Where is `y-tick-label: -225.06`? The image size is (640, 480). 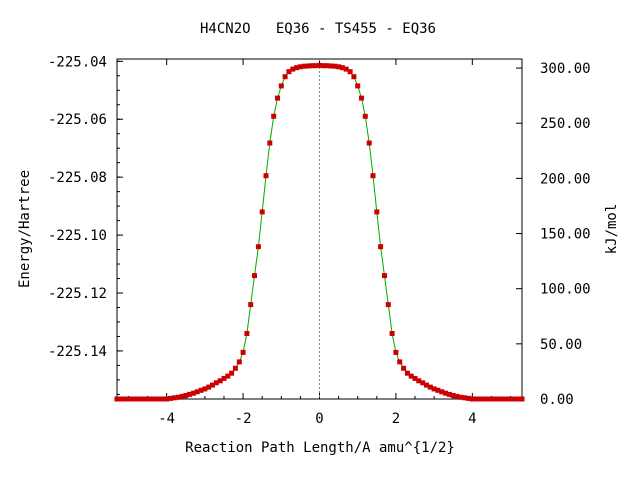 y-tick-label: -225.06 is located at coordinates (77, 120).